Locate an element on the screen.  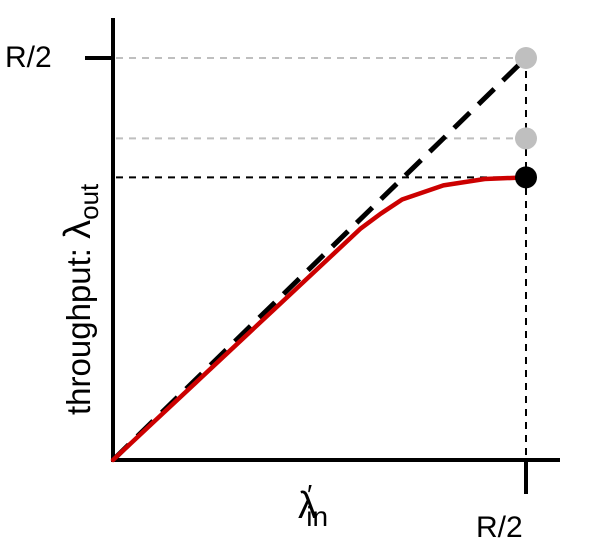
y-axis-label-prefix: throughput: is located at coordinates (78, 327).